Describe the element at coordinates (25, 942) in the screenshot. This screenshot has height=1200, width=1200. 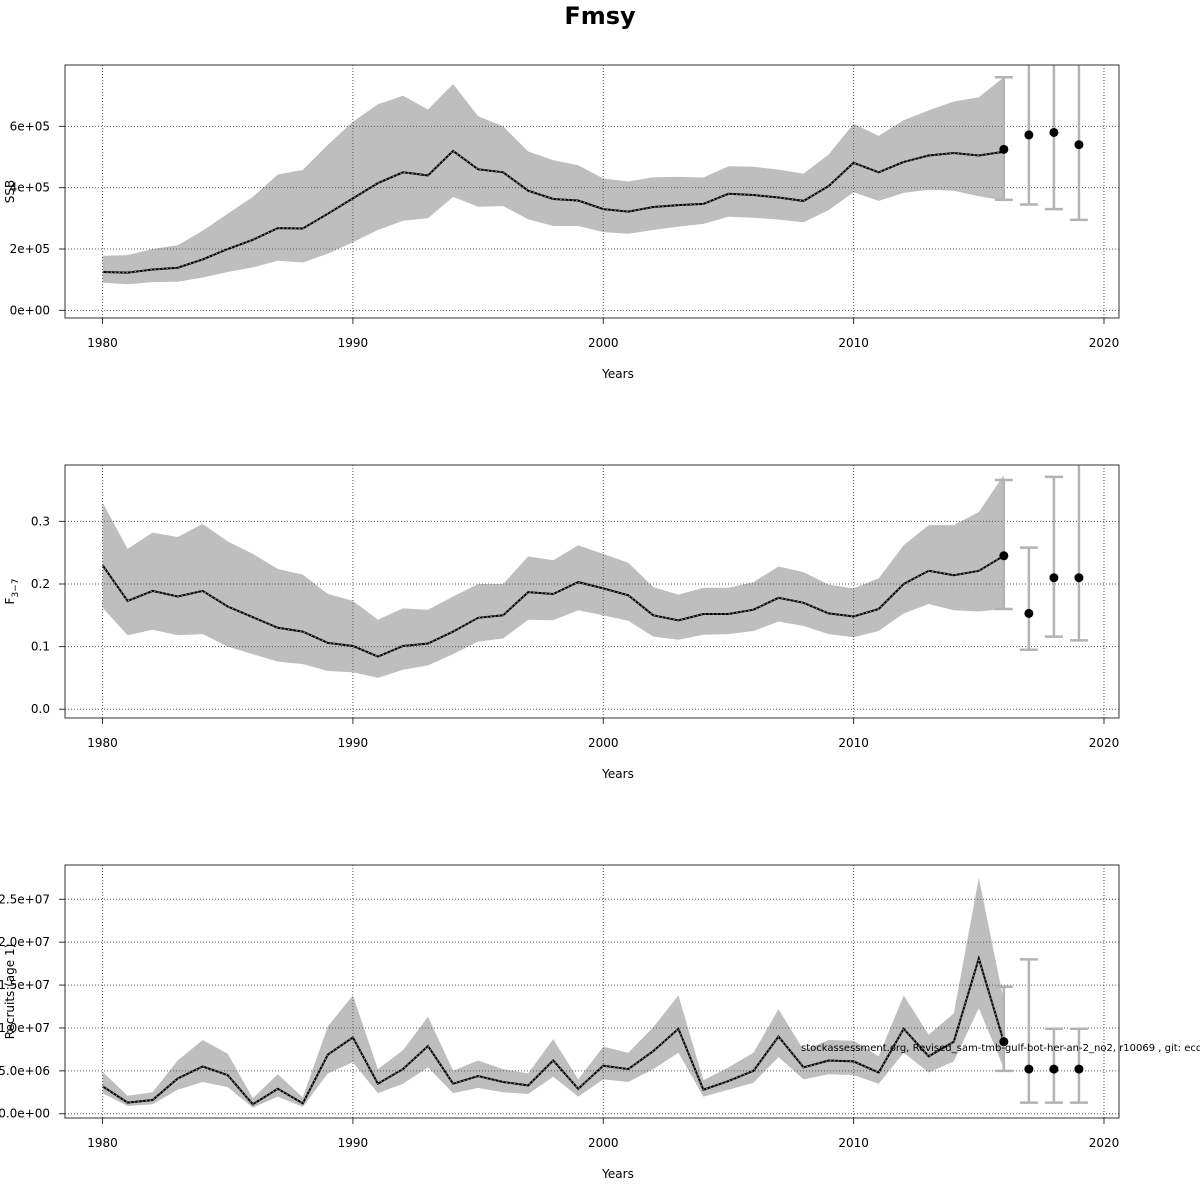
I see `y-tick-label: 2.0e+07` at that location.